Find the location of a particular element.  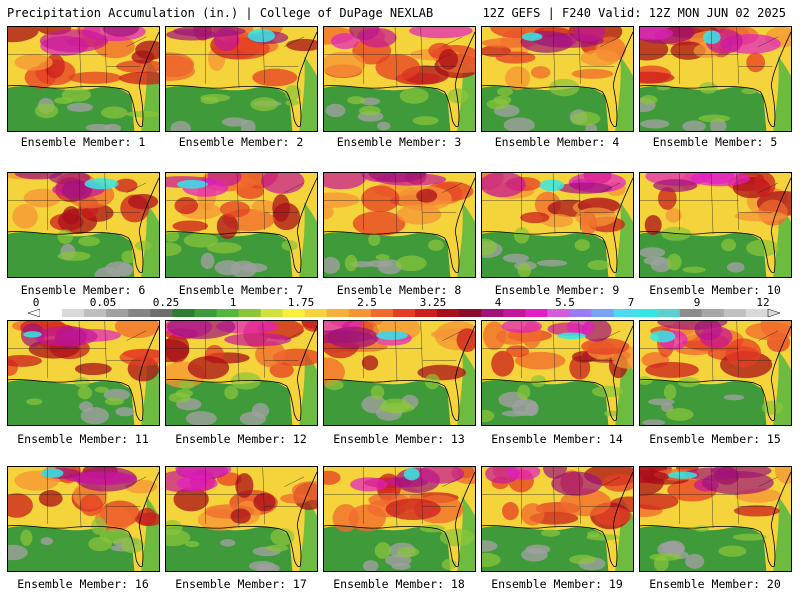

ensemble-member-label: Ensemble Member: 20 is located at coordinates (715, 584).